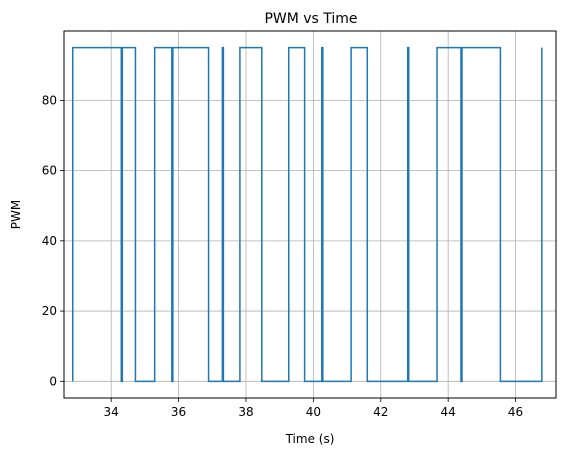  Describe the element at coordinates (49, 241) in the screenshot. I see `y-tick-label: 40` at that location.